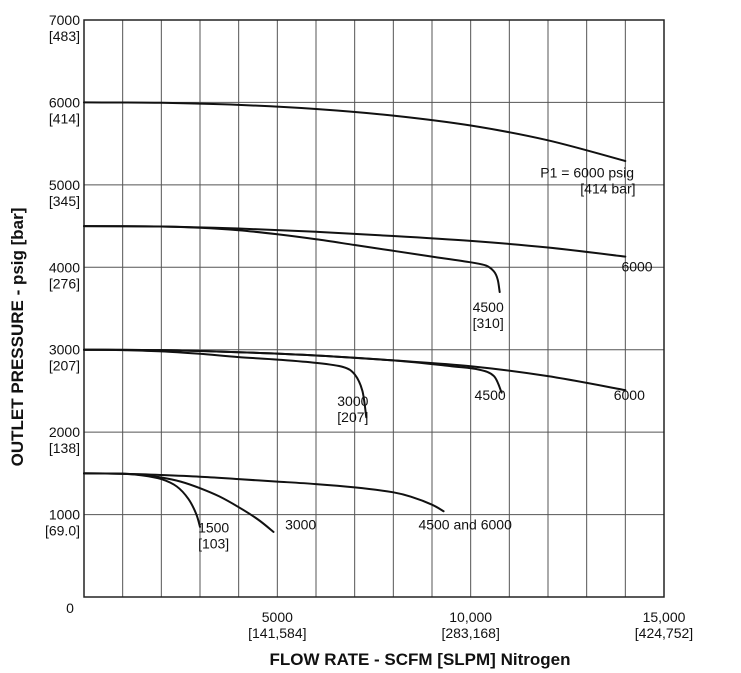  Describe the element at coordinates (64, 193) in the screenshot. I see `y-tick-label: 5000 [345]` at that location.